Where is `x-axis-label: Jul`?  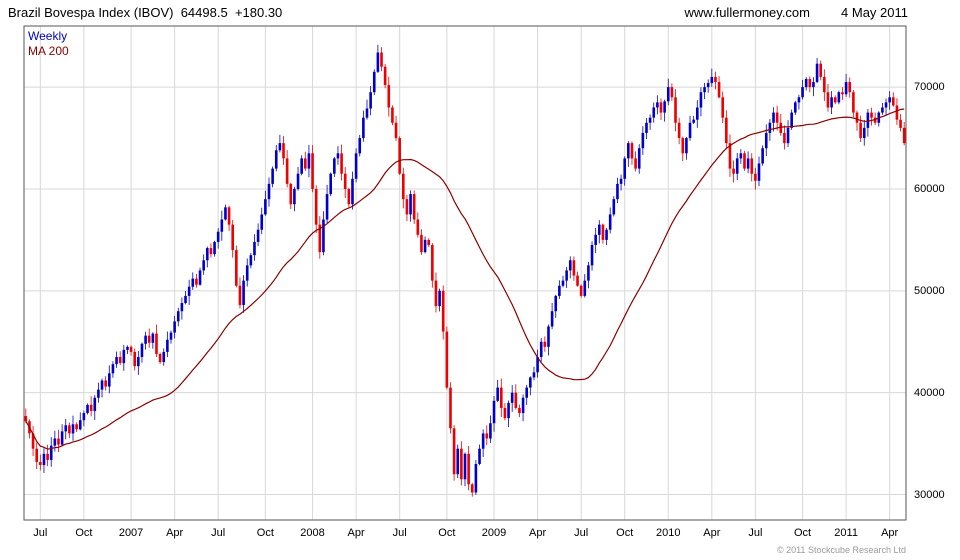 x-axis-label: Jul is located at coordinates (218, 533).